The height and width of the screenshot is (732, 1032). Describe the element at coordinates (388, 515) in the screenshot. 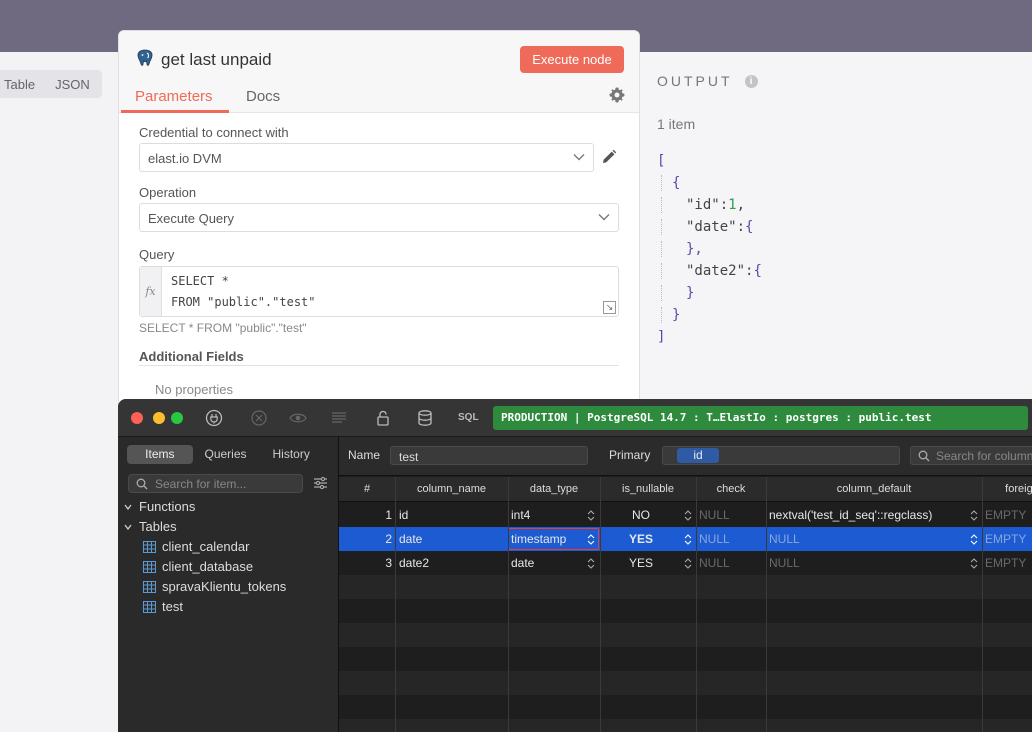

I see `row-number: 1` at that location.